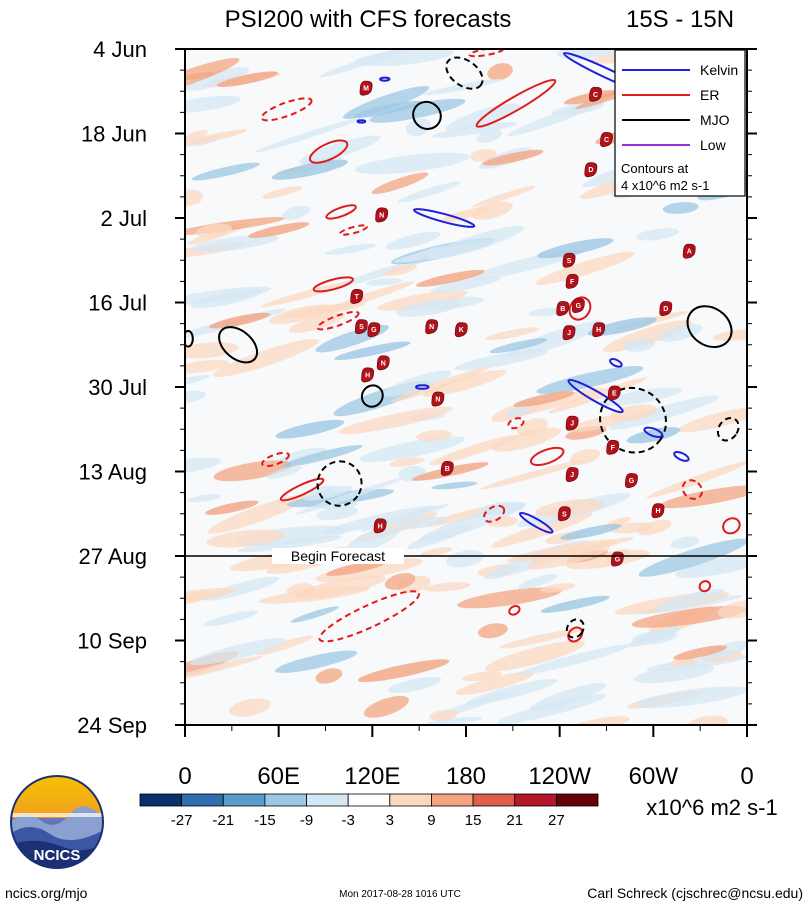 The height and width of the screenshot is (907, 809). Describe the element at coordinates (563, 308) in the screenshot. I see `storm-marker-10: B` at that location.